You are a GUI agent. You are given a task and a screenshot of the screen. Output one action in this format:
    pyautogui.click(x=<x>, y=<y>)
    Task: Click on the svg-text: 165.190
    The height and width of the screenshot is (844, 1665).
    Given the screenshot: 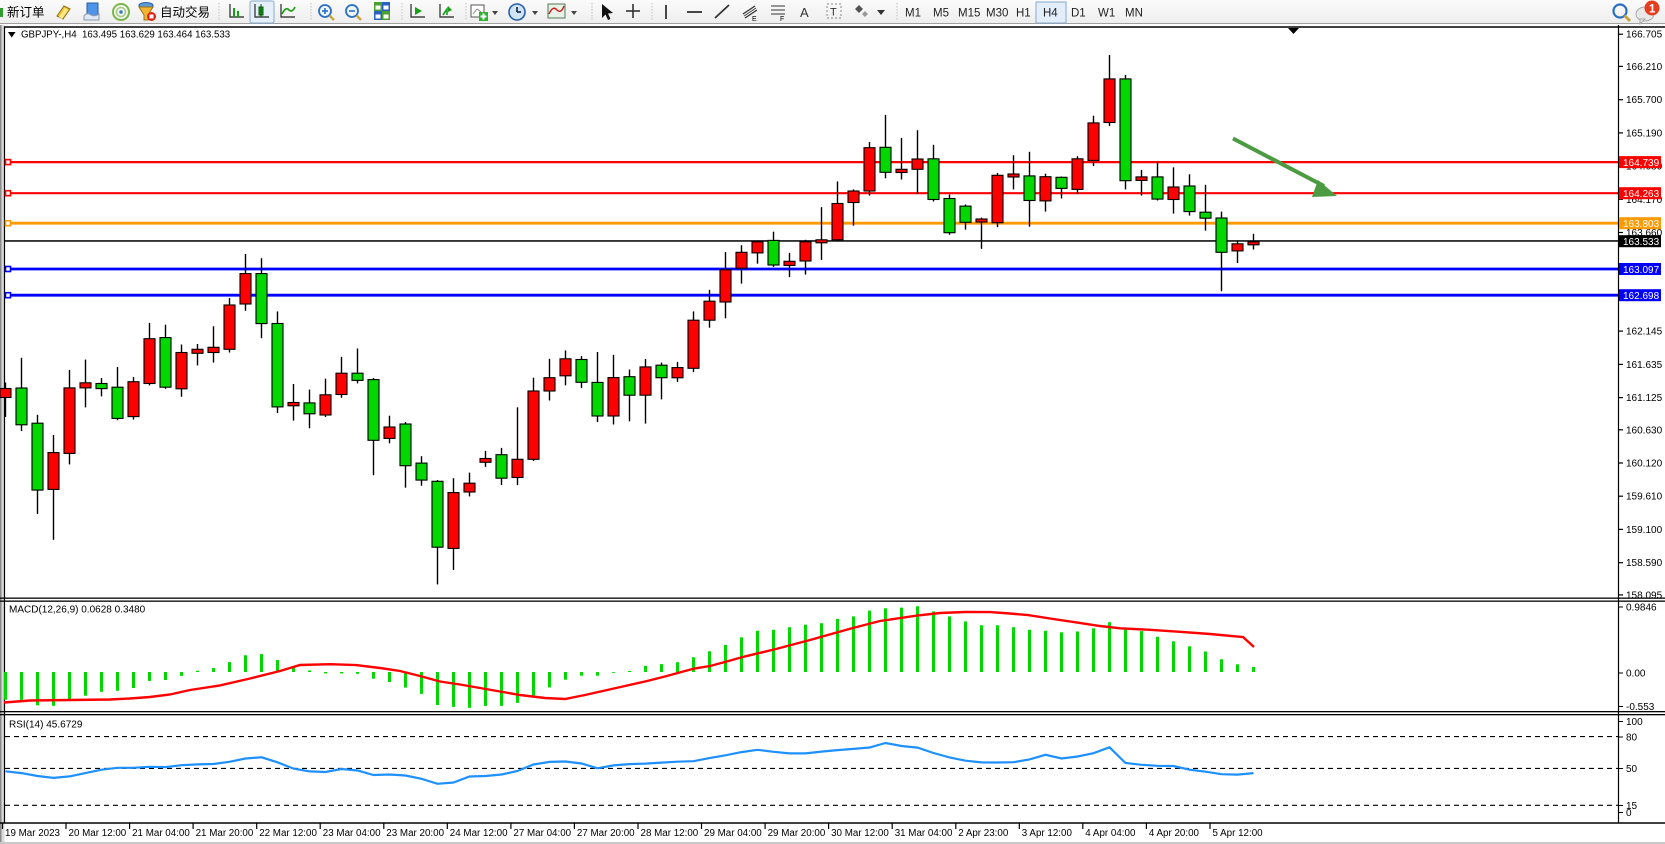 What is the action you would take?
    pyautogui.click(x=1644, y=133)
    